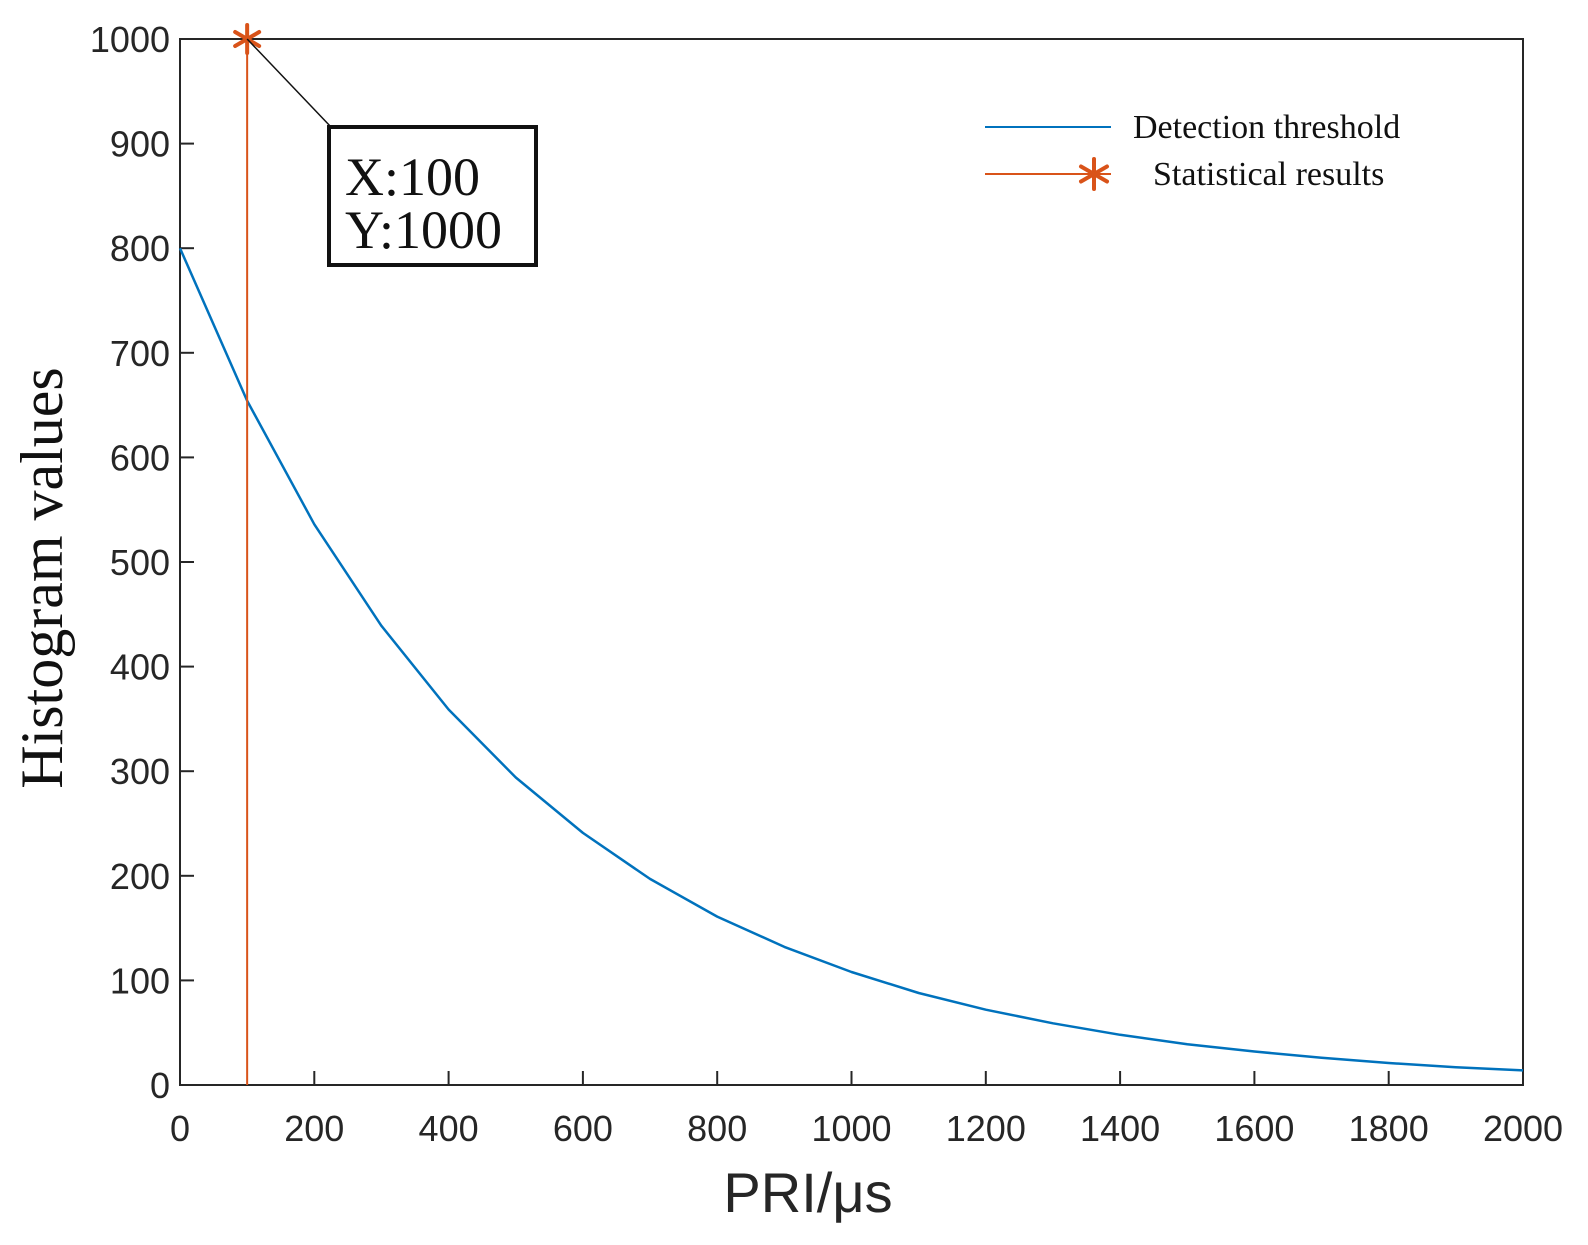 Image resolution: width=1588 pixels, height=1245 pixels. What do you see at coordinates (1268, 174) in the screenshot?
I see `legend-label-statistical-results: Statistical results` at bounding box center [1268, 174].